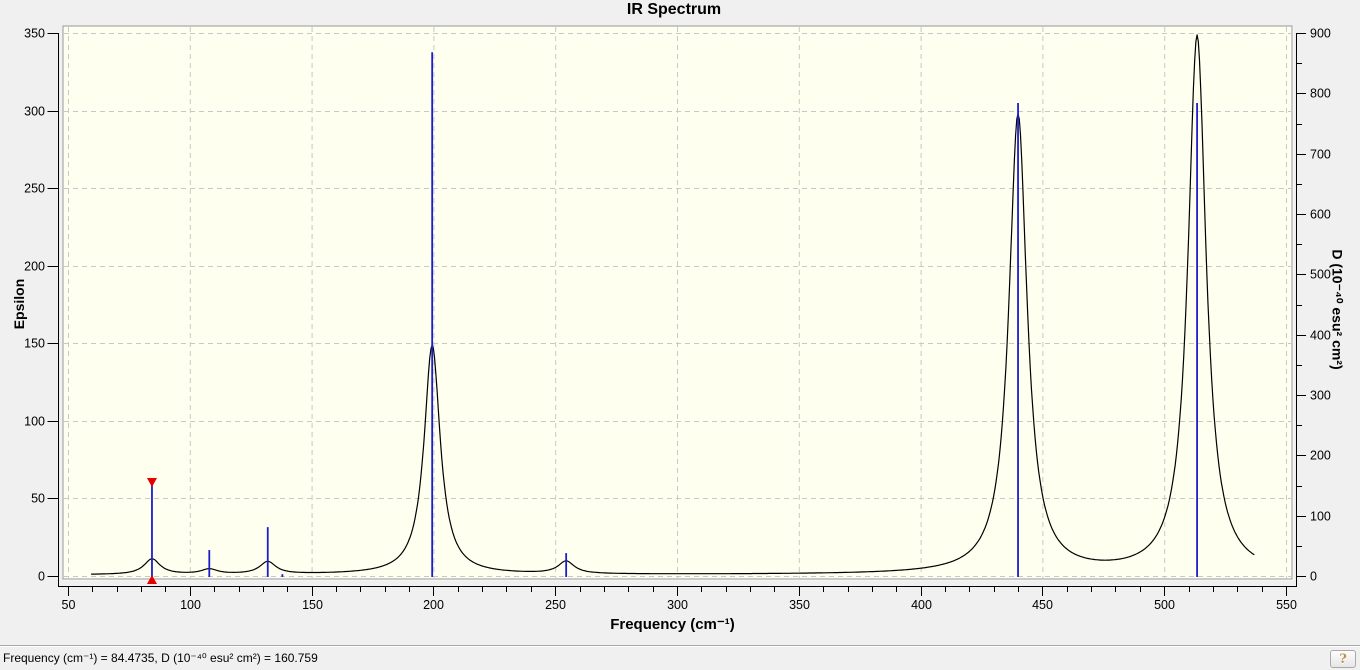 The height and width of the screenshot is (670, 1360). What do you see at coordinates (674, 9) in the screenshot?
I see `chart-title: IR Spectrum` at bounding box center [674, 9].